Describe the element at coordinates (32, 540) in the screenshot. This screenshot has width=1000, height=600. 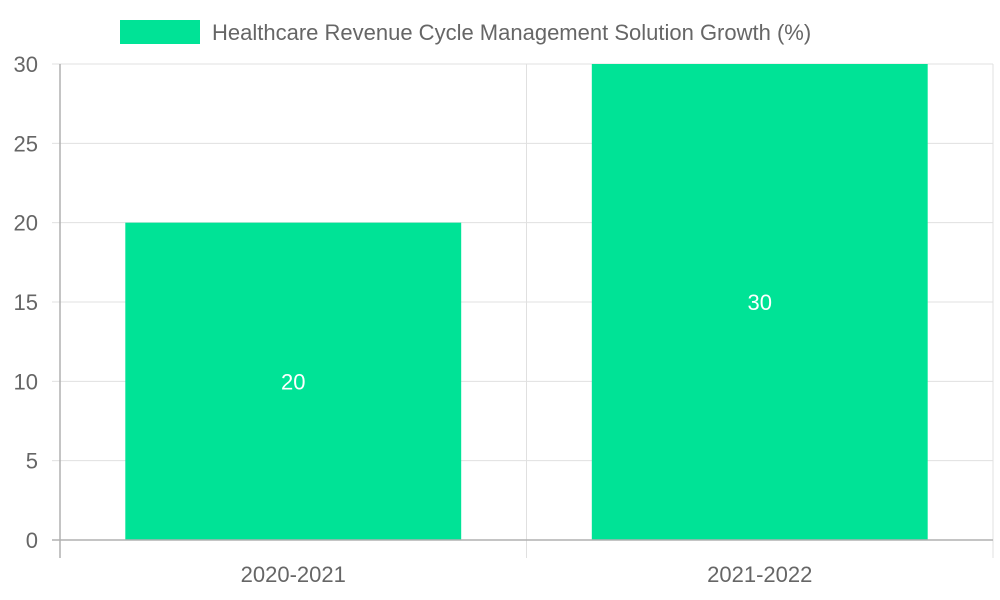
I see `y-tick-label: 0` at that location.